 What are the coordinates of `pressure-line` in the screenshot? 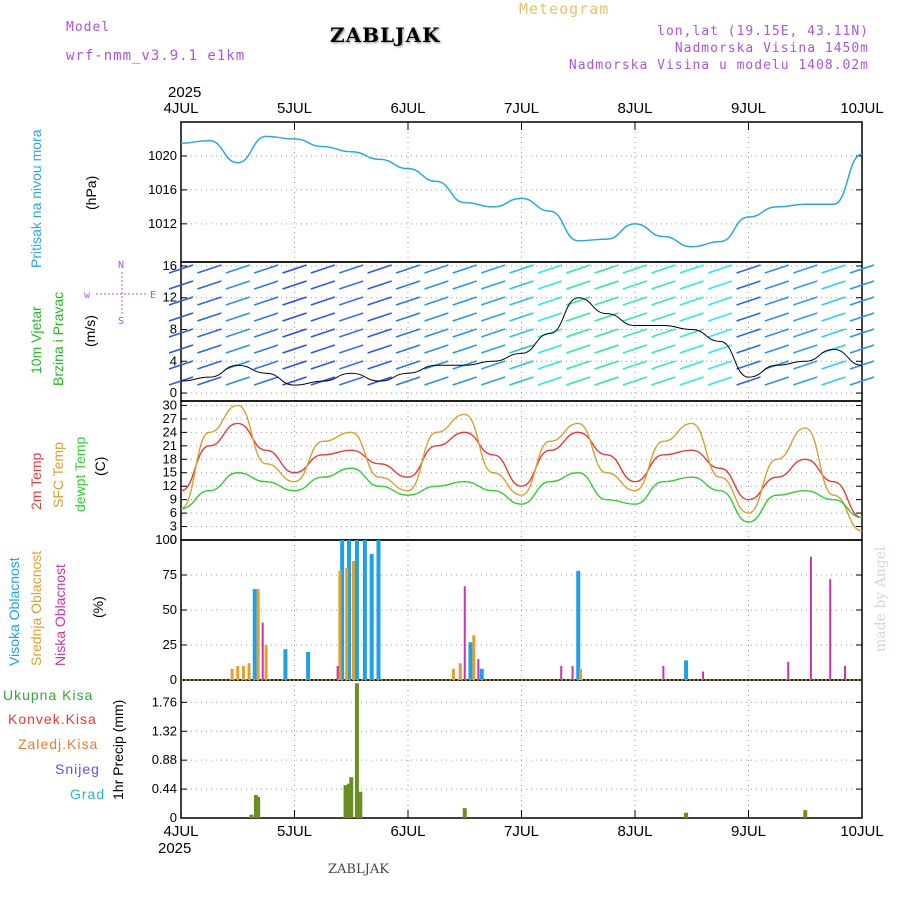 It's located at (521, 191).